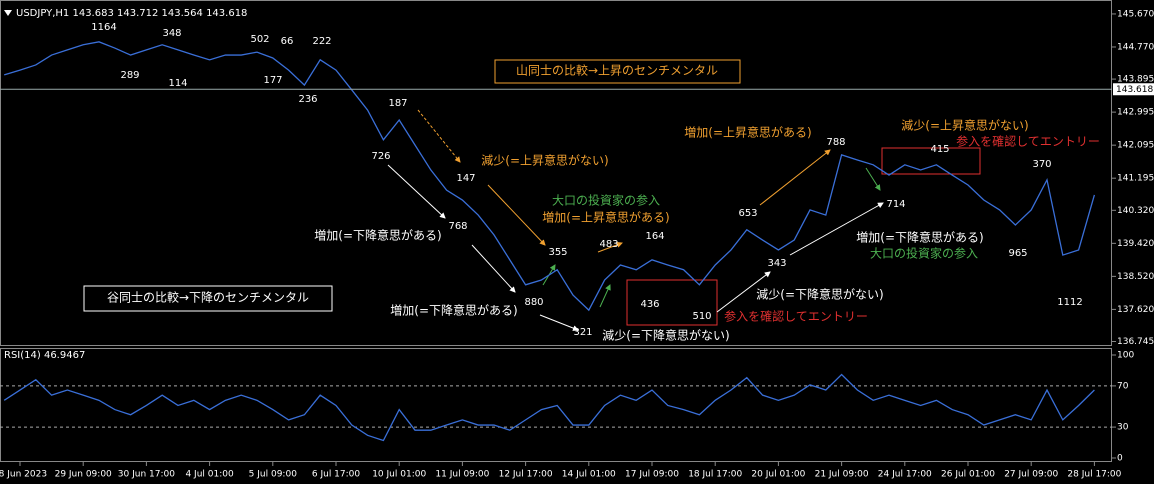 Image resolution: width=1154 pixels, height=484 pixels. Describe the element at coordinates (273, 475) in the screenshot. I see `x-tick-label: 5 Jul 09:00` at that location.